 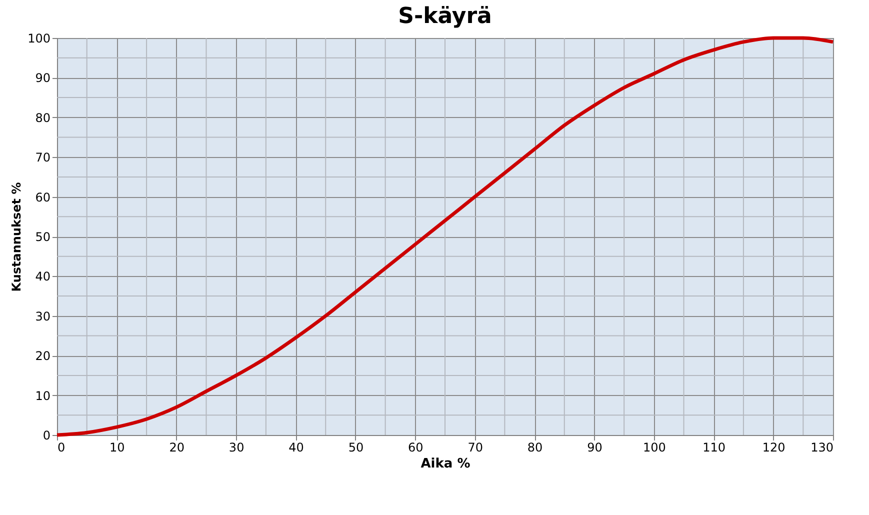 What do you see at coordinates (445, 464) in the screenshot?
I see `x-axis-title: Aika %` at bounding box center [445, 464].